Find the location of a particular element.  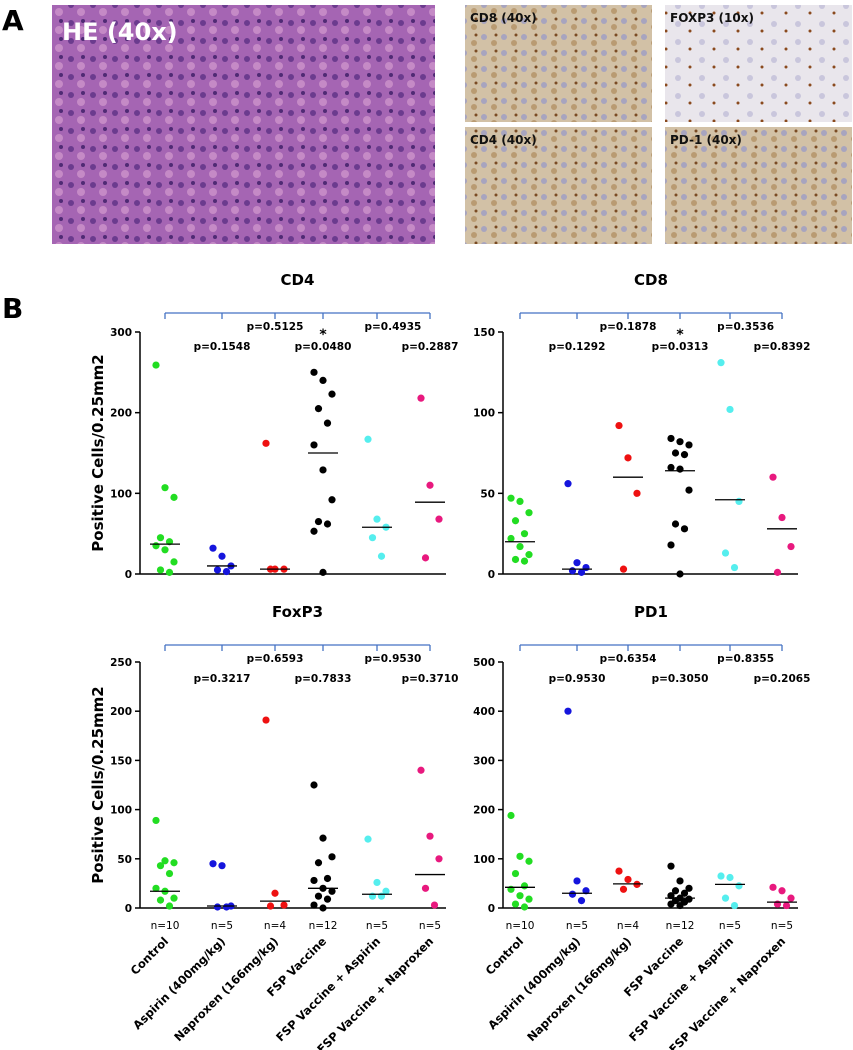

significance: * is located at coordinates (680, 335).